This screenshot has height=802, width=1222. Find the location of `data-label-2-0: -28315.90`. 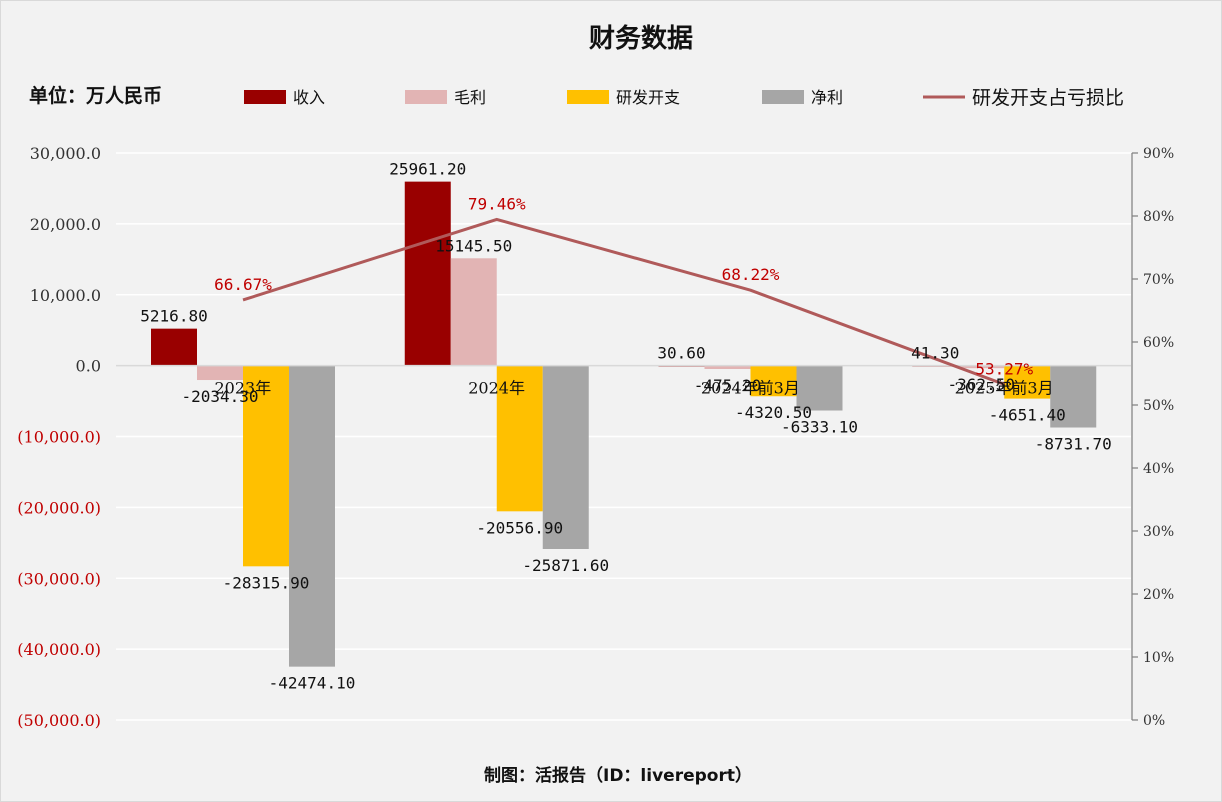

data-label-2-0: -28315.90 is located at coordinates (266, 582).